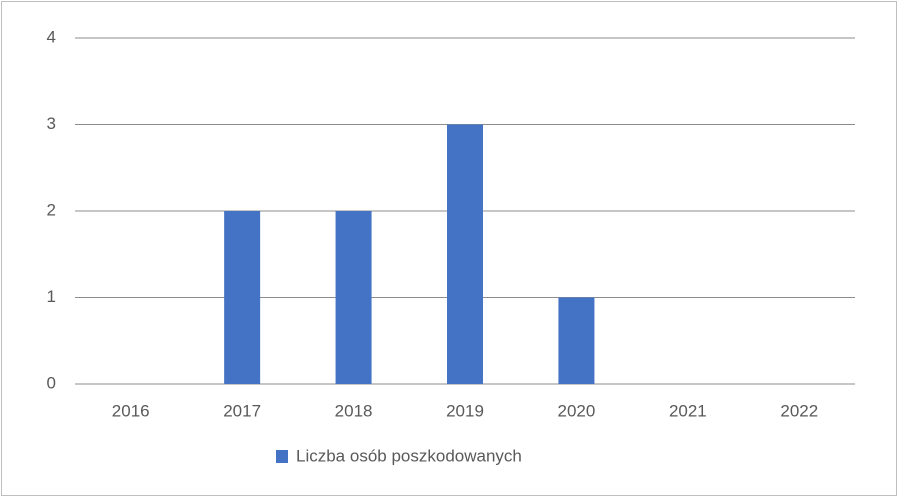 The image size is (900, 499). I want to click on legend-swatch, so click(282, 456).